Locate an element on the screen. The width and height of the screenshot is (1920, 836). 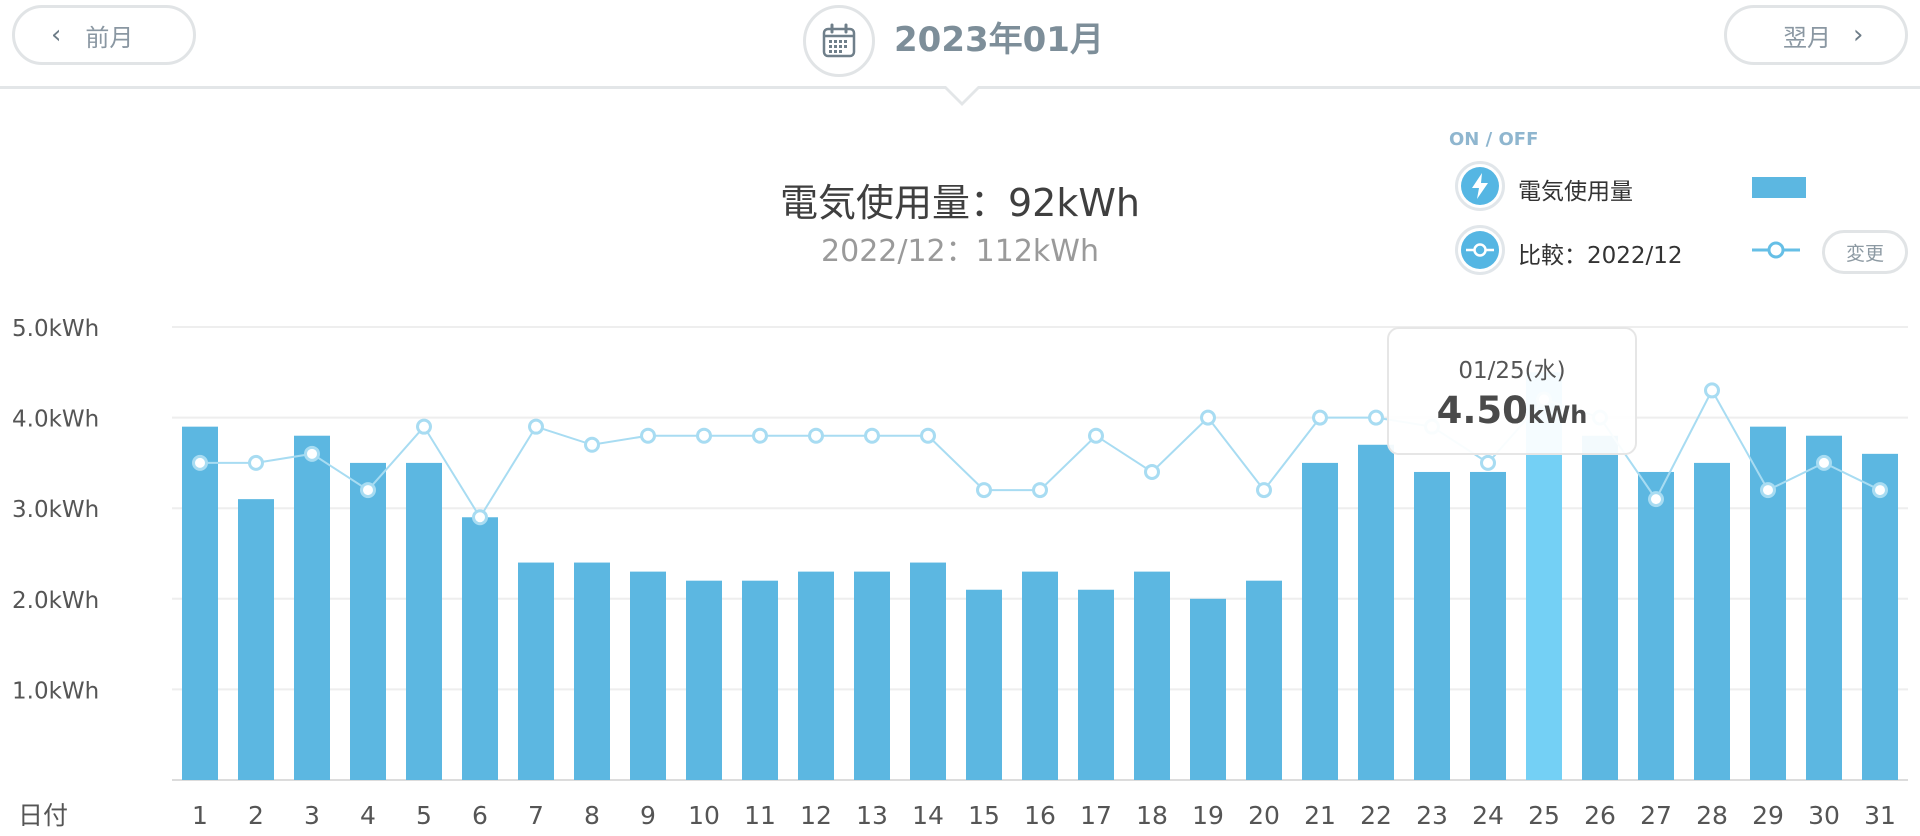
usage-toggle is located at coordinates (1480, 186).